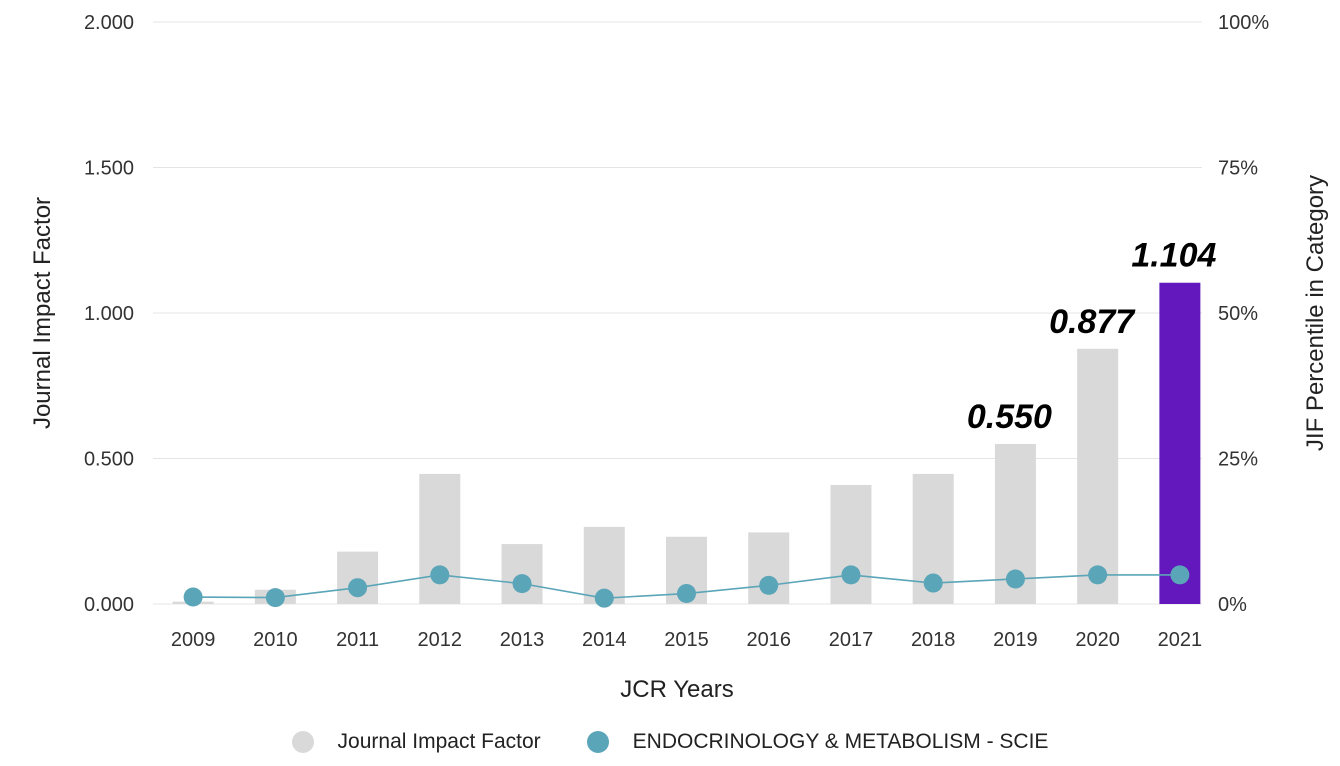 The image size is (1340, 766). Describe the element at coordinates (440, 640) in the screenshot. I see `x-tick-label: 2012` at that location.